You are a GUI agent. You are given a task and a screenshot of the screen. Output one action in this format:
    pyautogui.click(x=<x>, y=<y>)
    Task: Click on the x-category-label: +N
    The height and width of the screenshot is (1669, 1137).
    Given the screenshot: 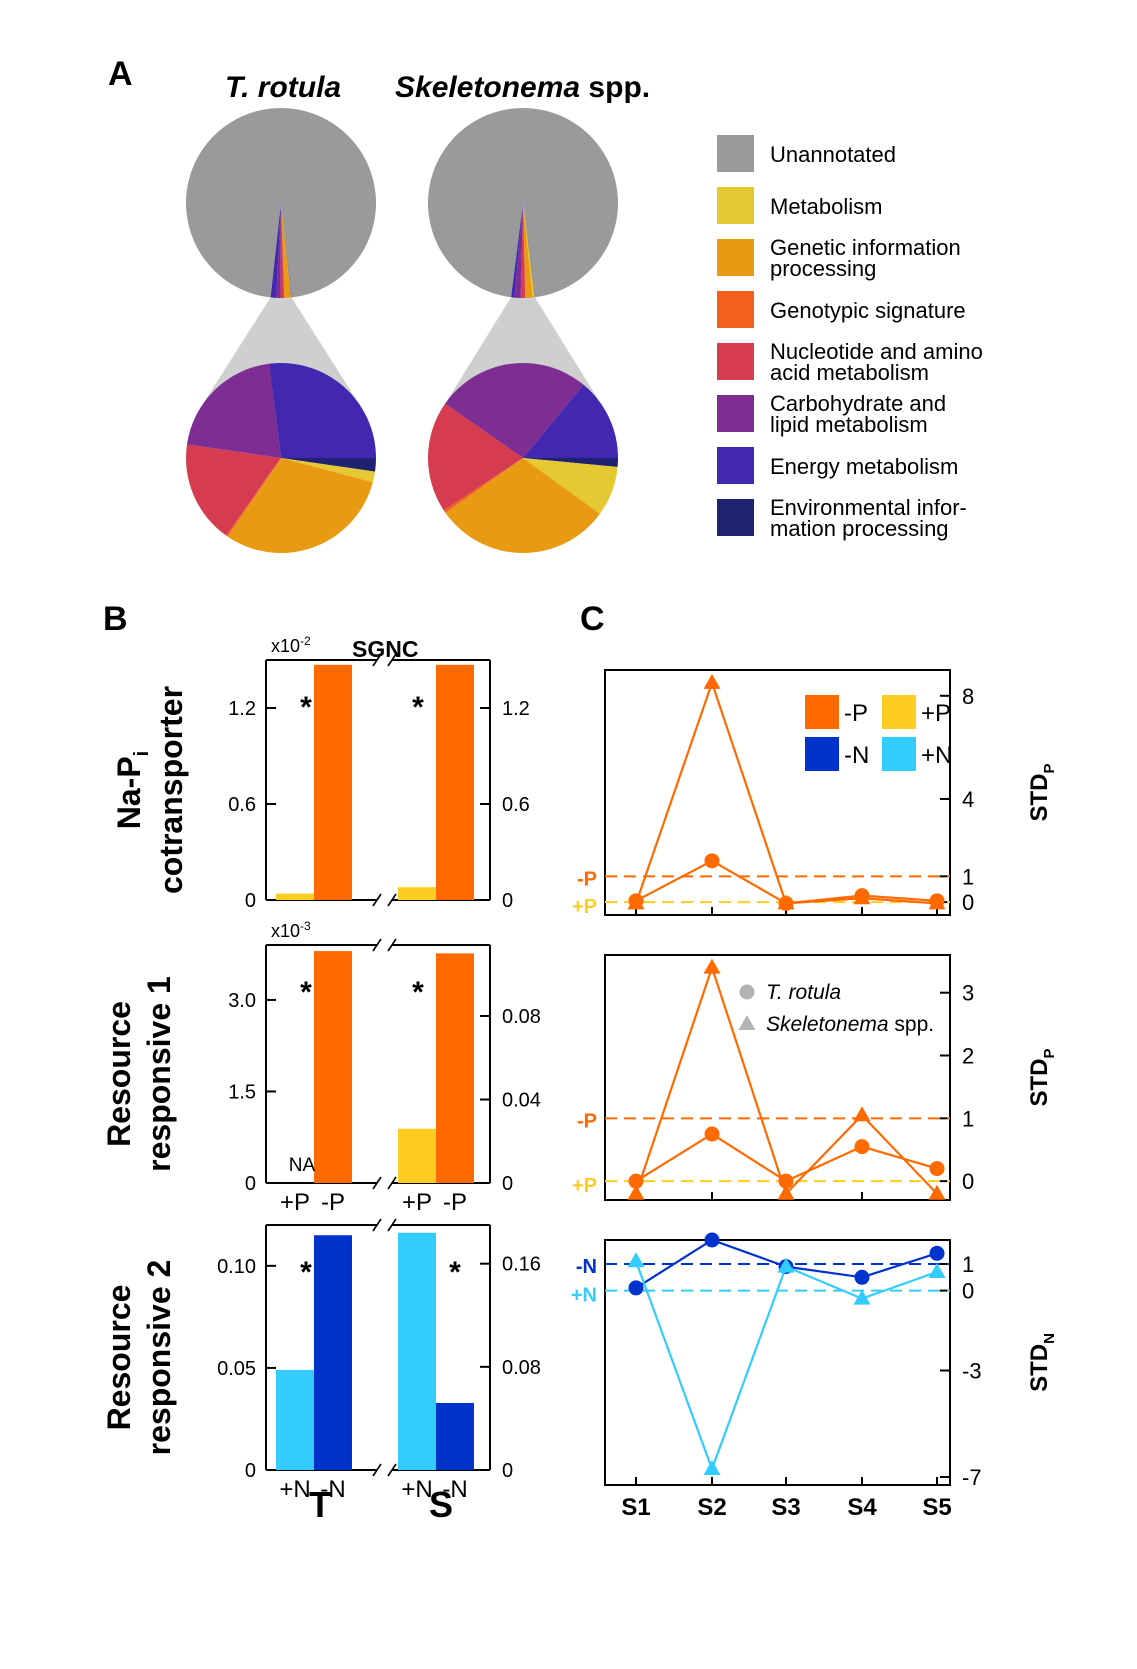 What is the action you would take?
    pyautogui.click(x=416, y=1489)
    